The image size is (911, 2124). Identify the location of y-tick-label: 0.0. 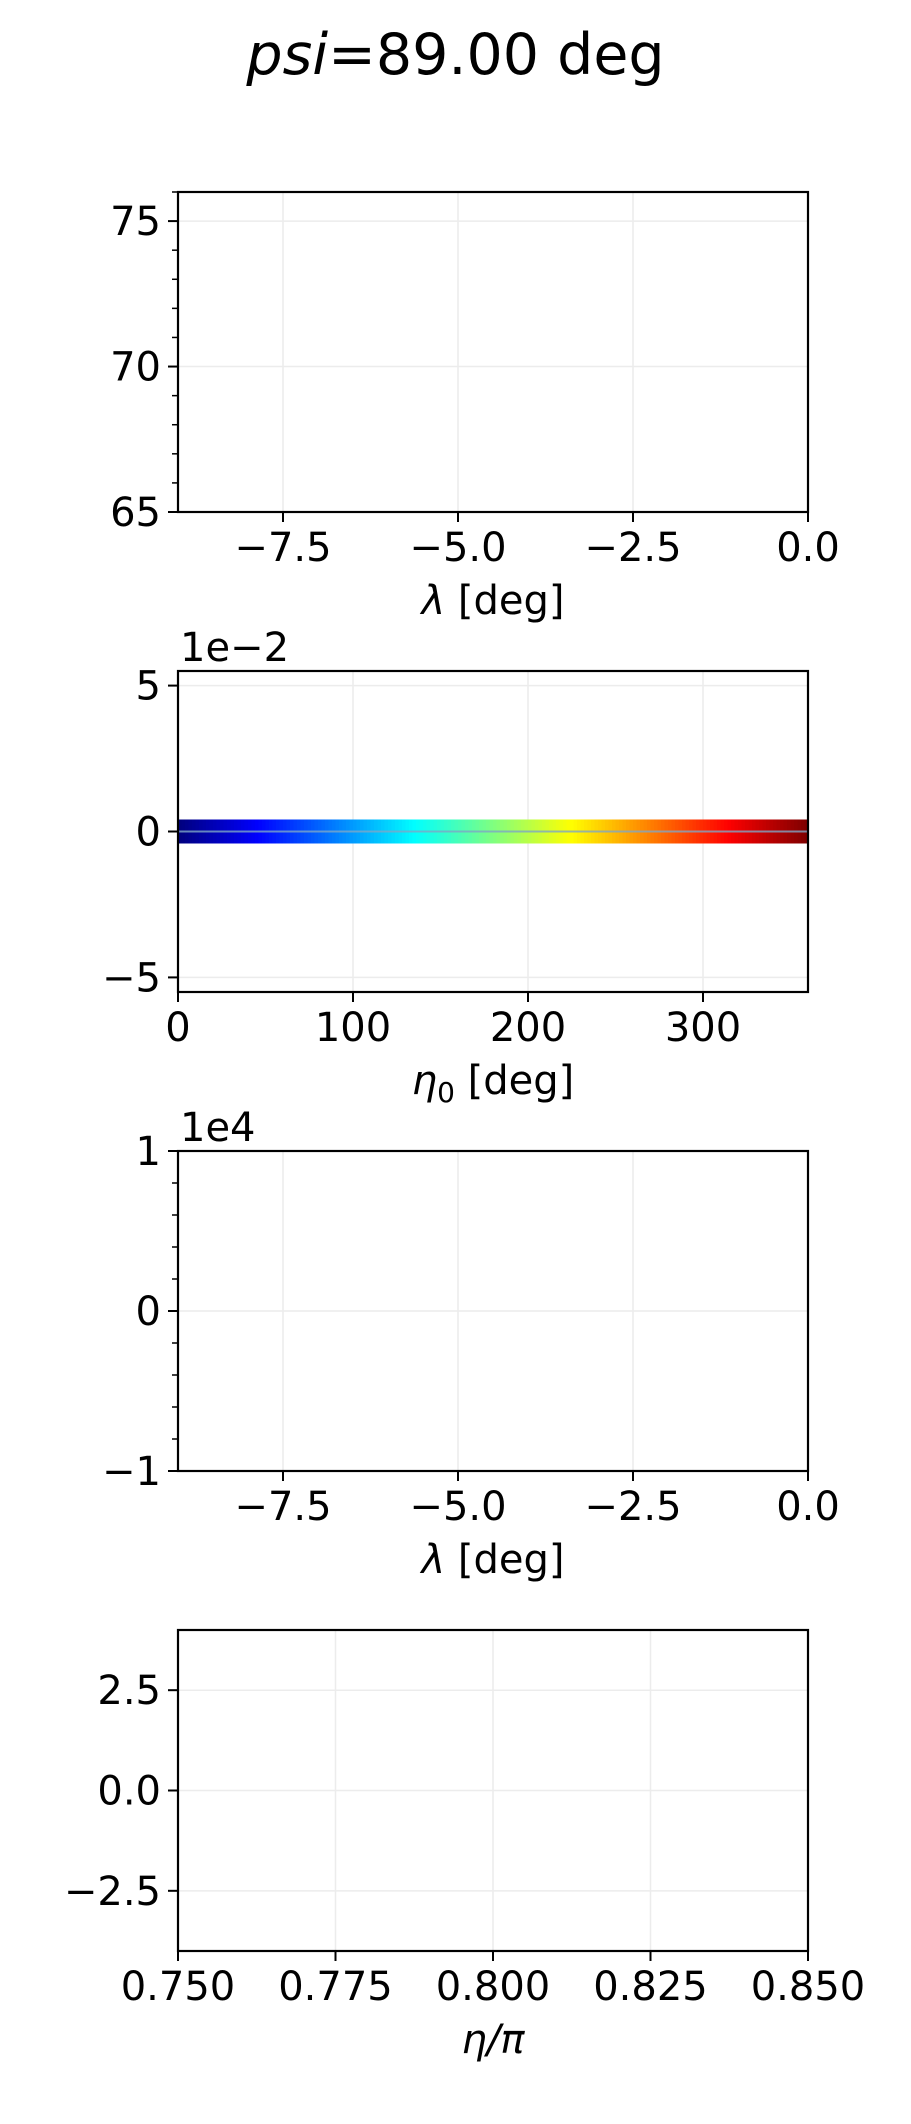
(129, 1792).